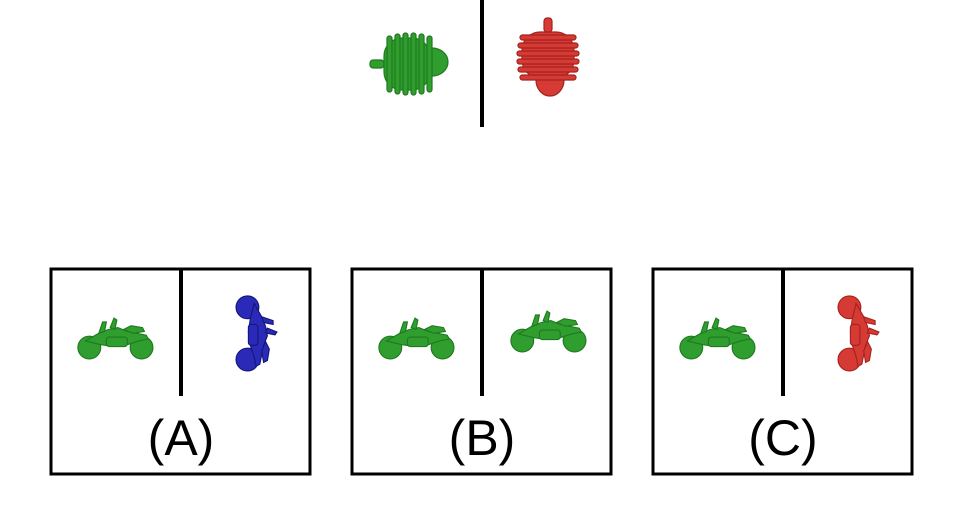 The image size is (963, 526). What do you see at coordinates (482, 438) in the screenshot?
I see `option-label-b: (B)` at bounding box center [482, 438].